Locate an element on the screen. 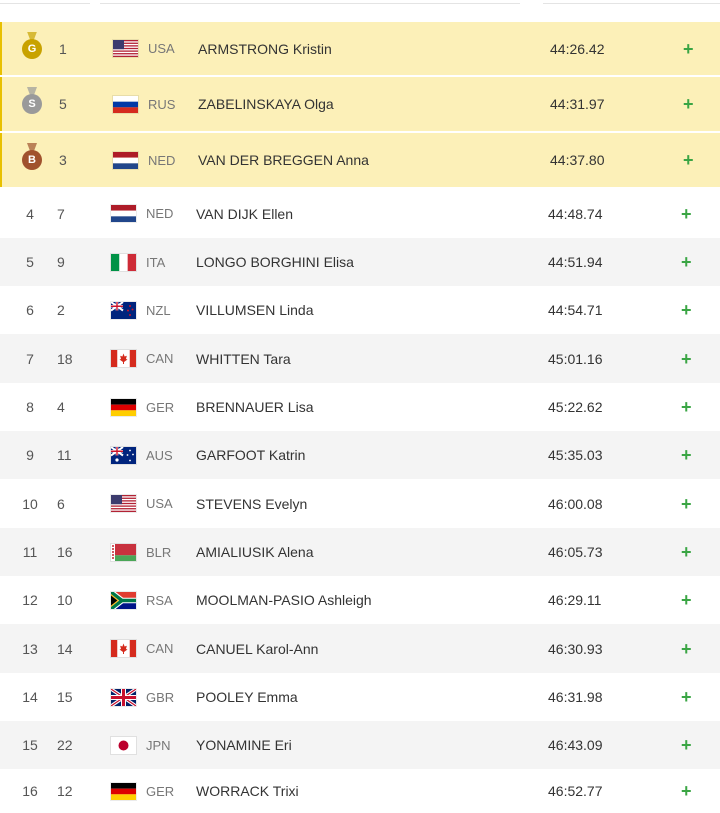 This screenshot has height=813, width=720. athlete-name: STEVENS Evelyn is located at coordinates (252, 503).